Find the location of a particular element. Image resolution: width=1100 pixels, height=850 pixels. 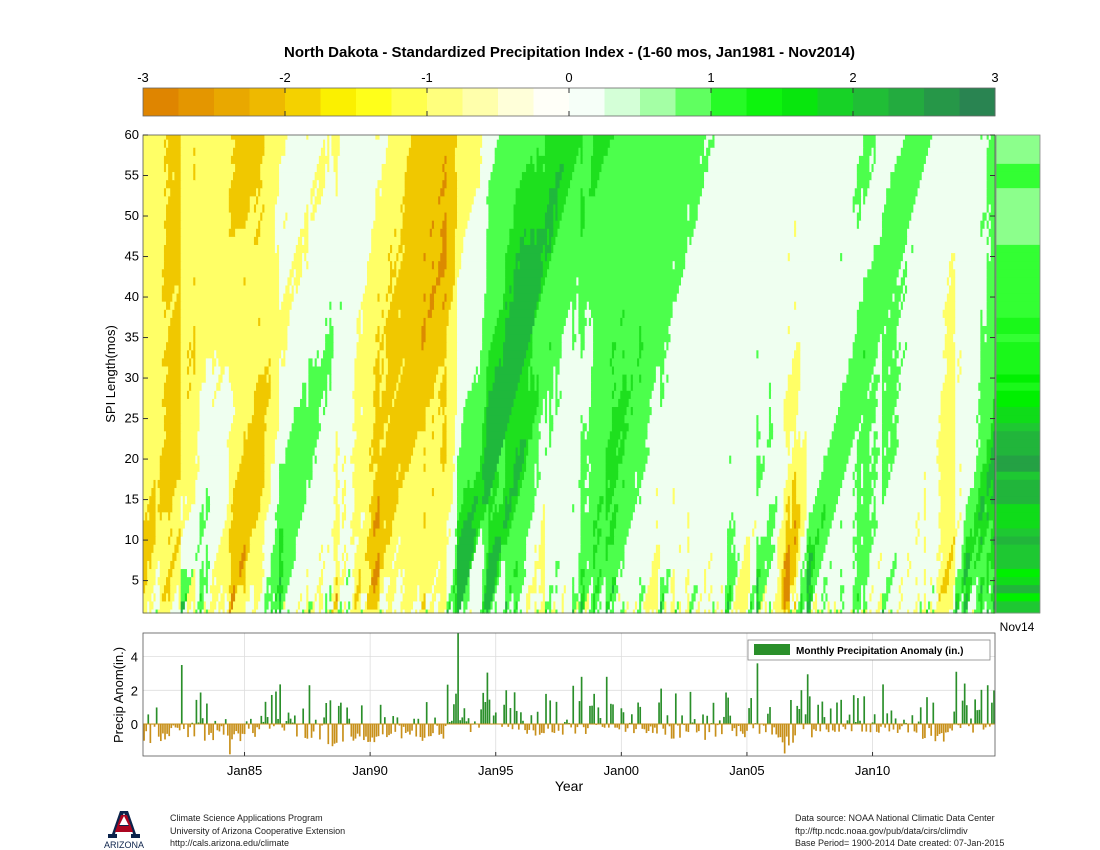

y-axis-label: SPI Length(mos) is located at coordinates (110, 374).